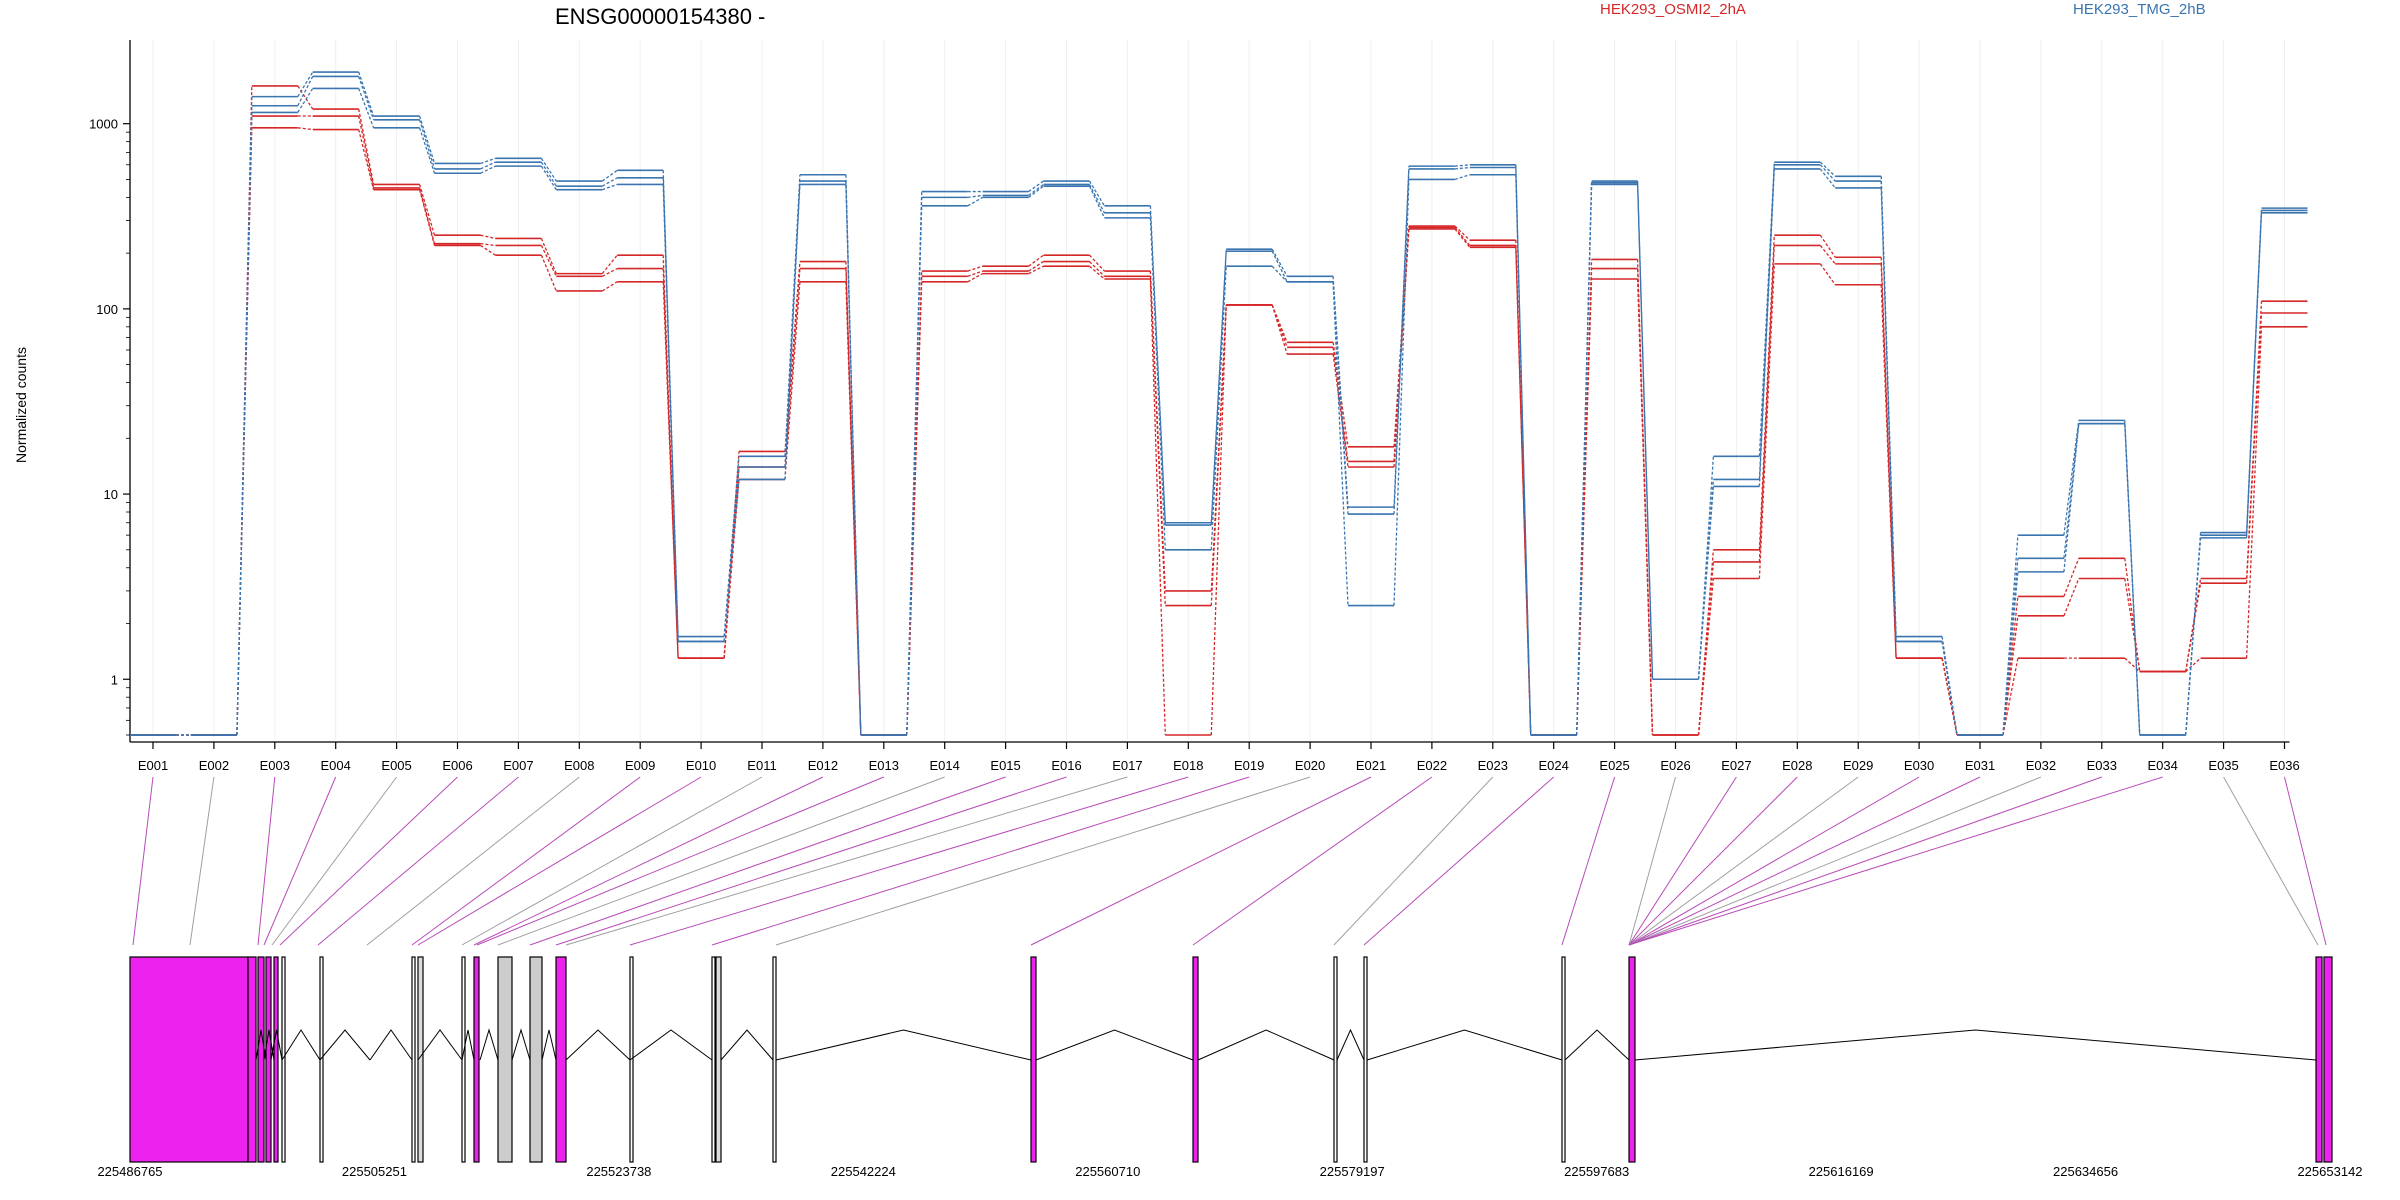  I want to click on x-tick-label-e030: E030, so click(1919, 765).